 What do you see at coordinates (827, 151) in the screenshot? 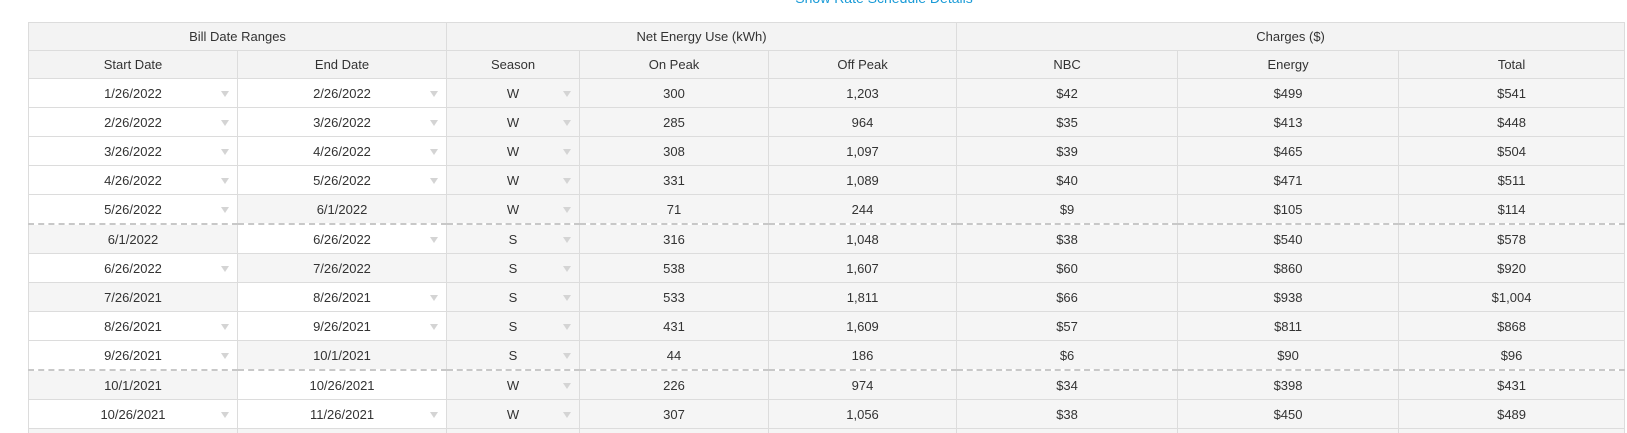
I see `data-row: 3/26/2022 4/26/2022 W 308 1,097 $39 $465 $504` at bounding box center [827, 151].